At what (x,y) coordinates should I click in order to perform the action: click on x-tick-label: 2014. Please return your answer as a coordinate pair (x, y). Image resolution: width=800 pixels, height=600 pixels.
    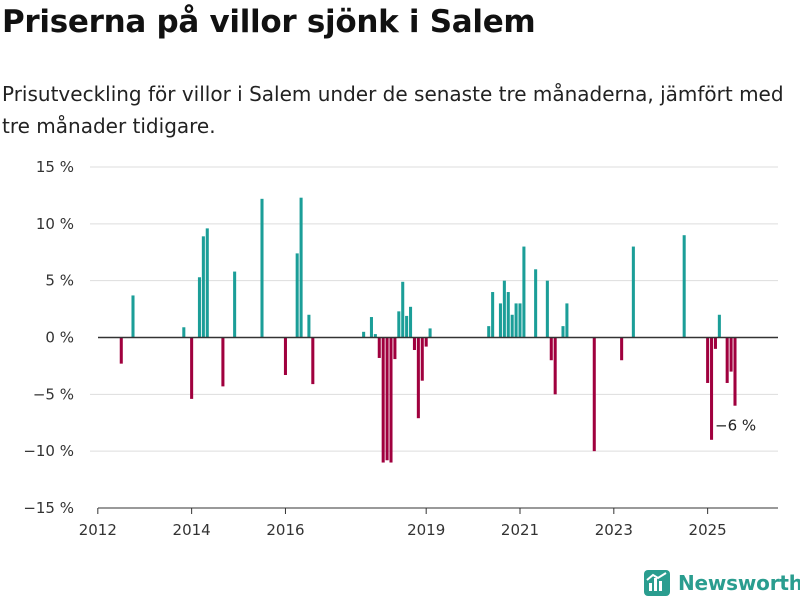
    Looking at the image, I should click on (192, 530).